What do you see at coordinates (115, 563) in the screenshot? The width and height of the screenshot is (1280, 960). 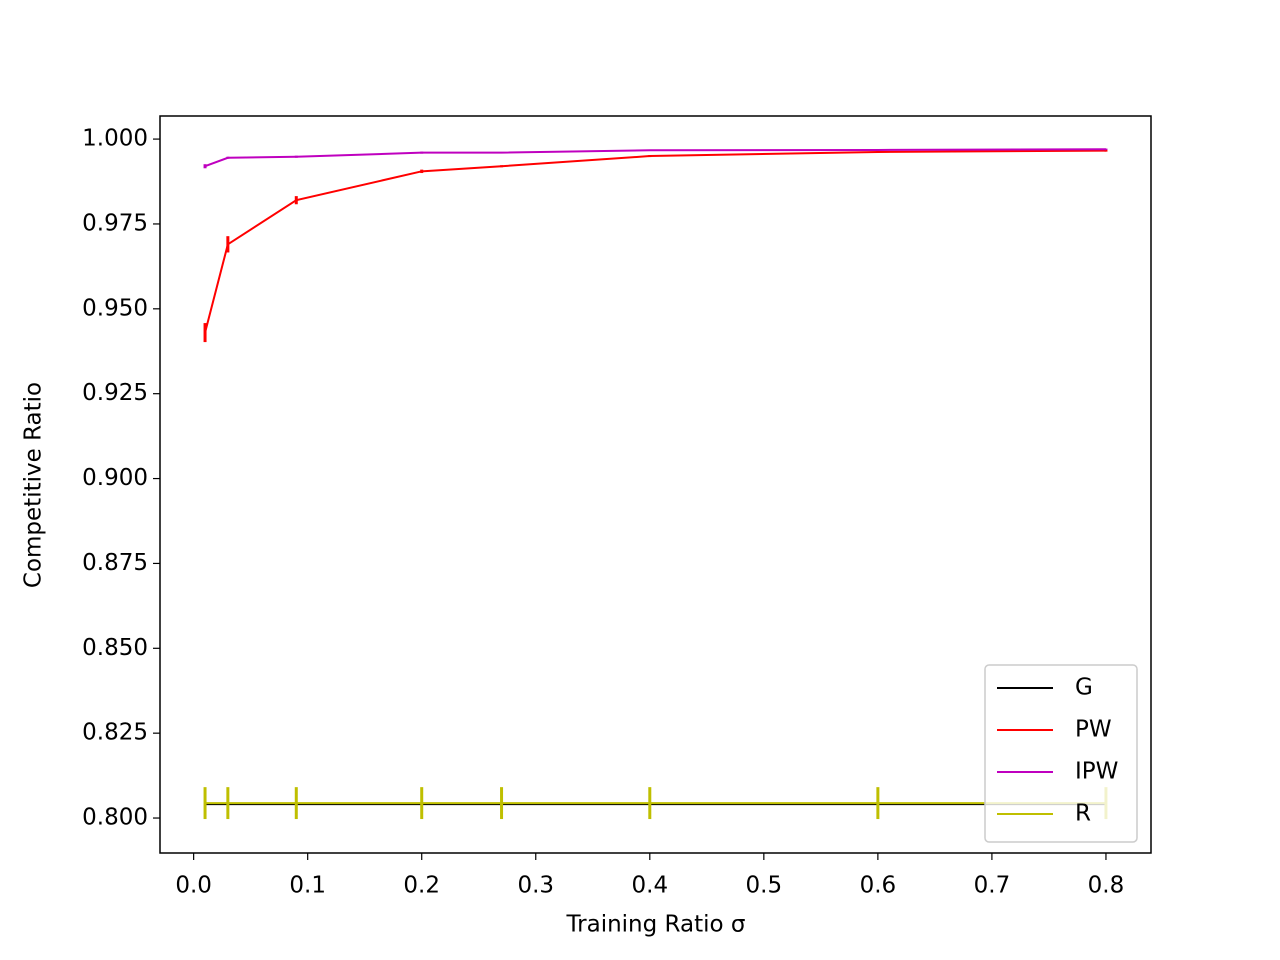 I see `y-tick-label: 0.875` at bounding box center [115, 563].